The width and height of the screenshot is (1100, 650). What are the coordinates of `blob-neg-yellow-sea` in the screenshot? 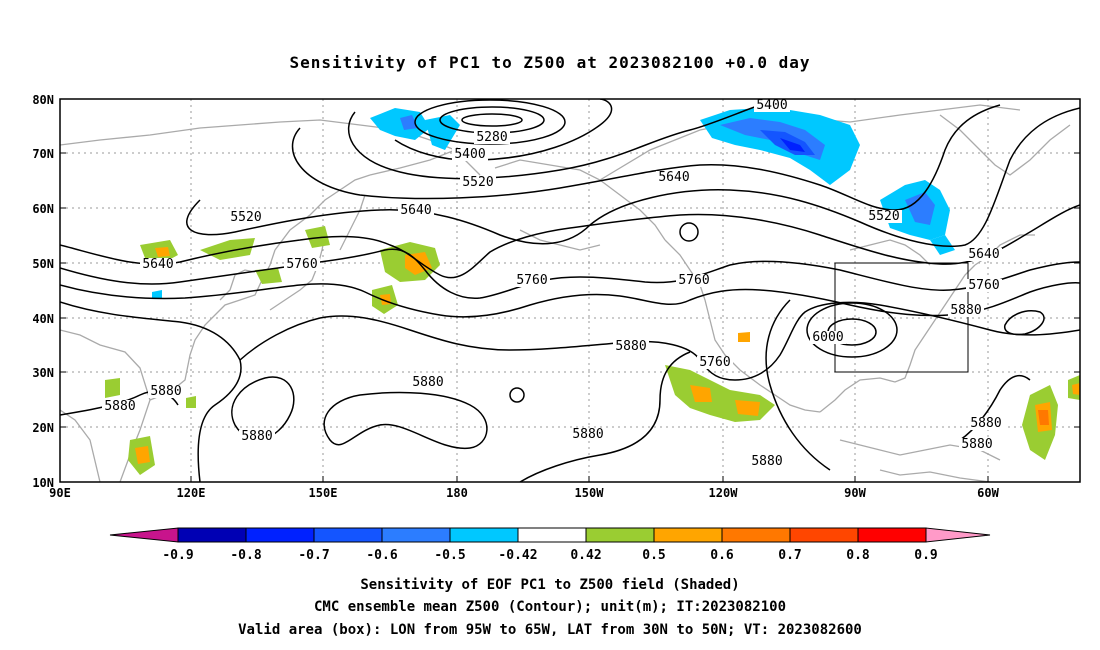 It's located at (157, 294).